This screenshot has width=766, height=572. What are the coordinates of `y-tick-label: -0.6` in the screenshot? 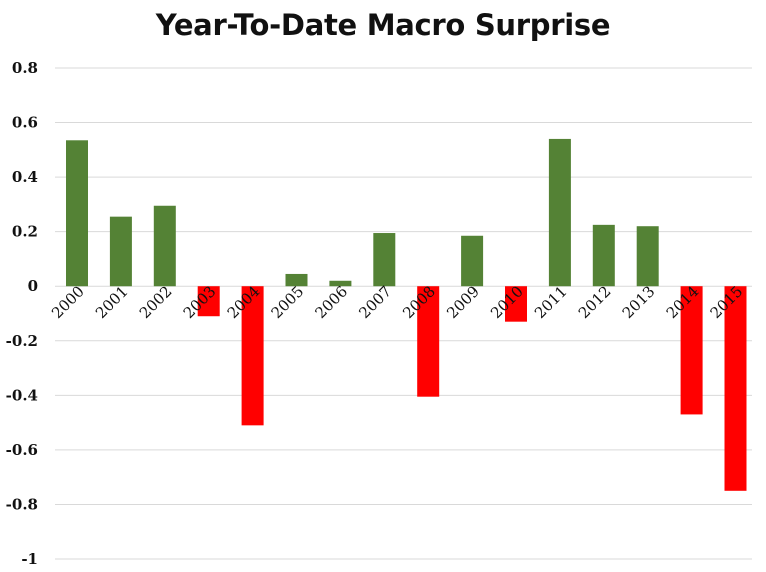 It's located at (22, 450).